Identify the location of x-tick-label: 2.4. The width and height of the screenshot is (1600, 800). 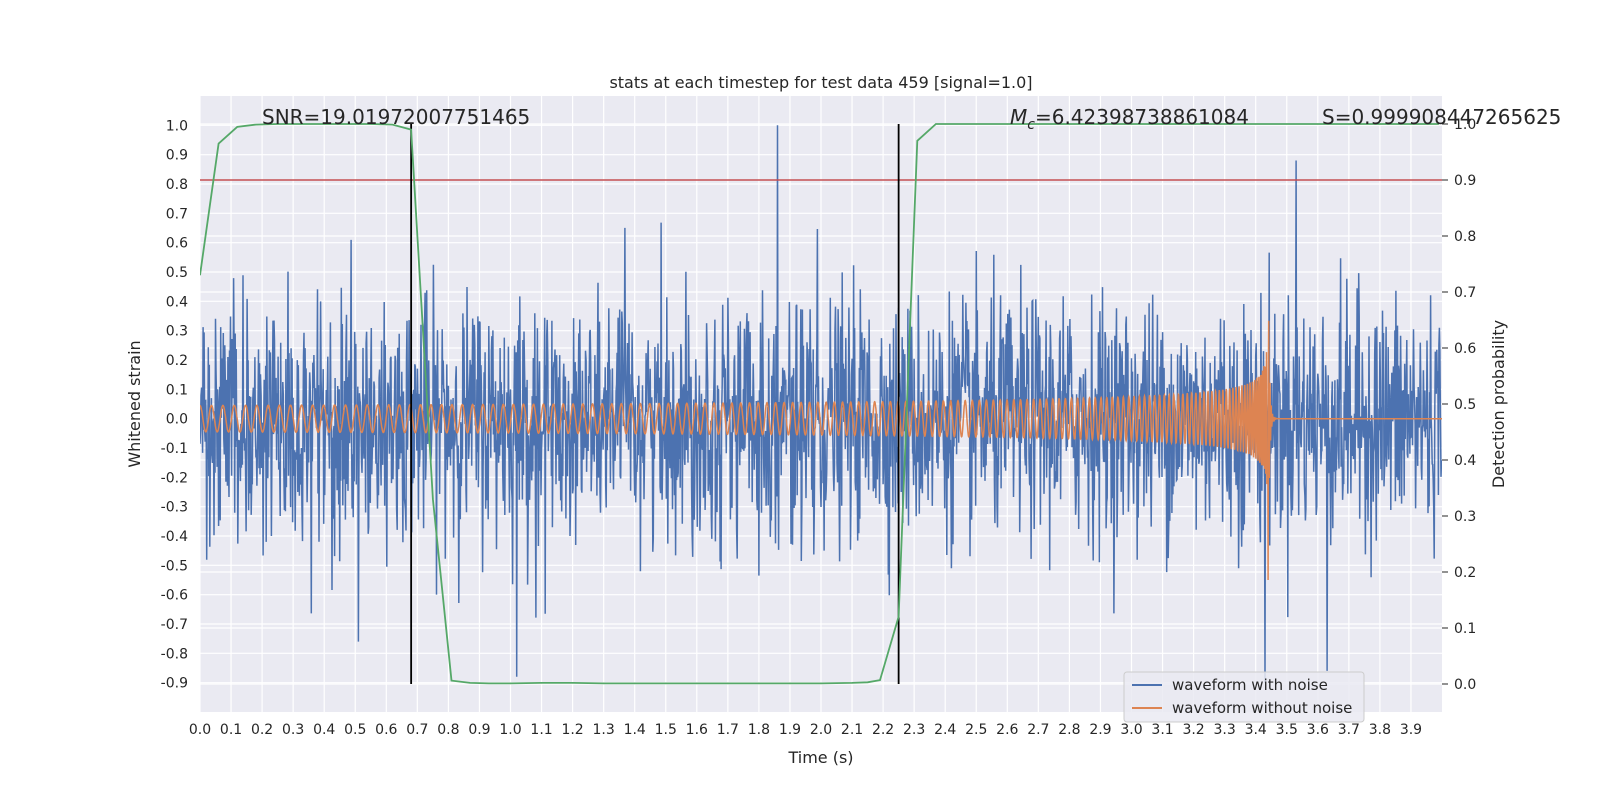
(945, 730).